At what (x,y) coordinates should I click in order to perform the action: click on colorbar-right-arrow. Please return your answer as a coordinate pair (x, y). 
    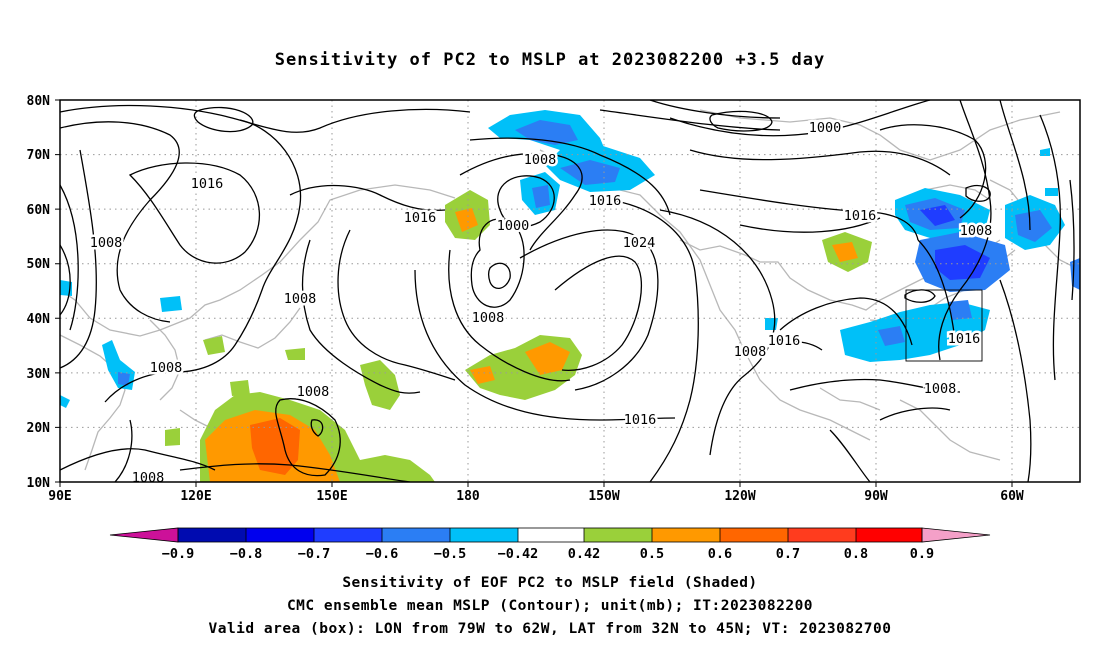
    Looking at the image, I should click on (956, 535).